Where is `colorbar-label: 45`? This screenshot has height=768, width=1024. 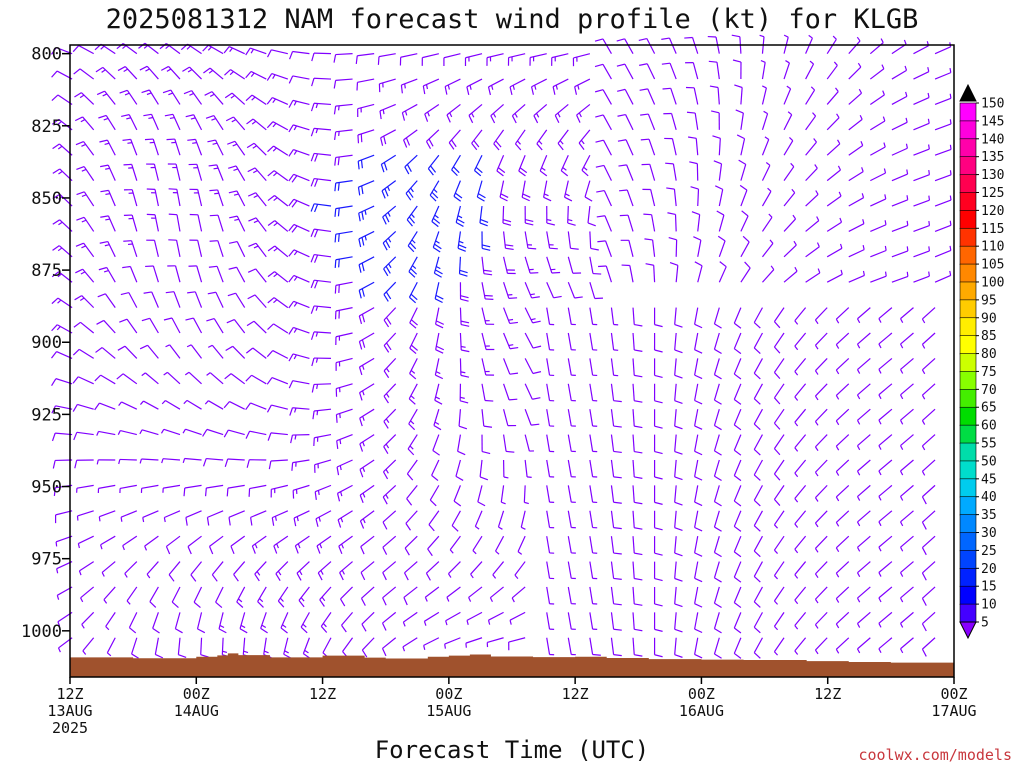
colorbar-label: 45 is located at coordinates (989, 479).